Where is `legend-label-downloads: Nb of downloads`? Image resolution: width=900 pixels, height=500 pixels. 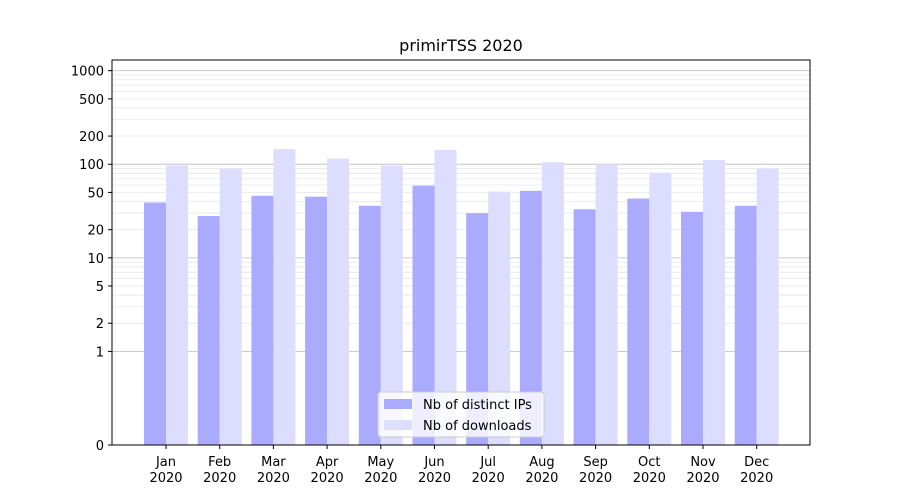
legend-label-downloads: Nb of downloads is located at coordinates (477, 426).